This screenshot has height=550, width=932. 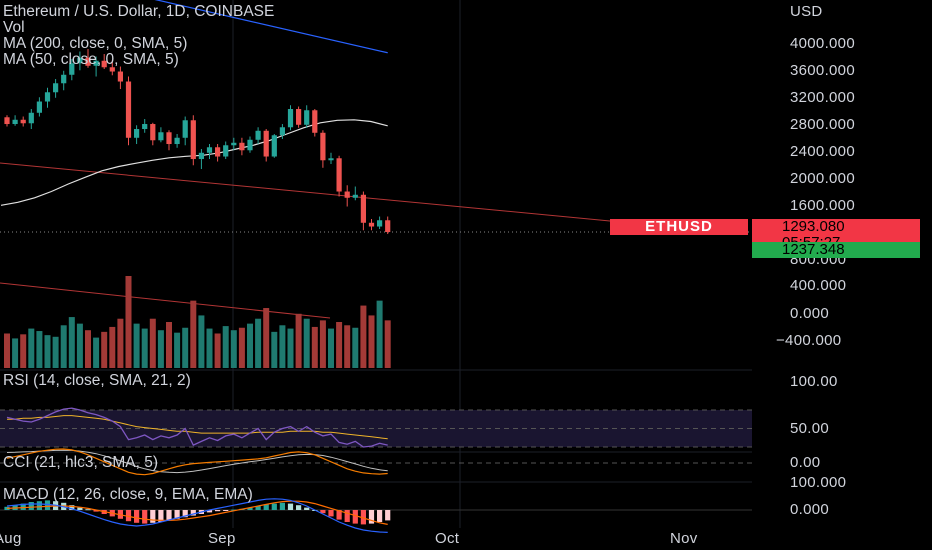 What do you see at coordinates (818, 482) in the screenshot?
I see `macd-tick-100: 100.000` at bounding box center [818, 482].